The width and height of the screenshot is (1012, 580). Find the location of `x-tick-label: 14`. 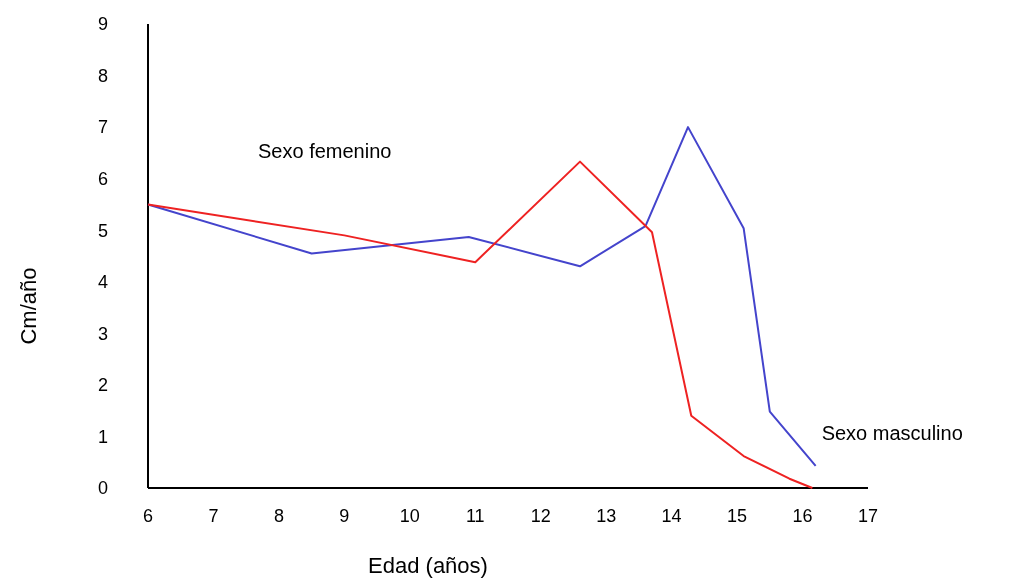

x-tick-label: 14 is located at coordinates (671, 516).